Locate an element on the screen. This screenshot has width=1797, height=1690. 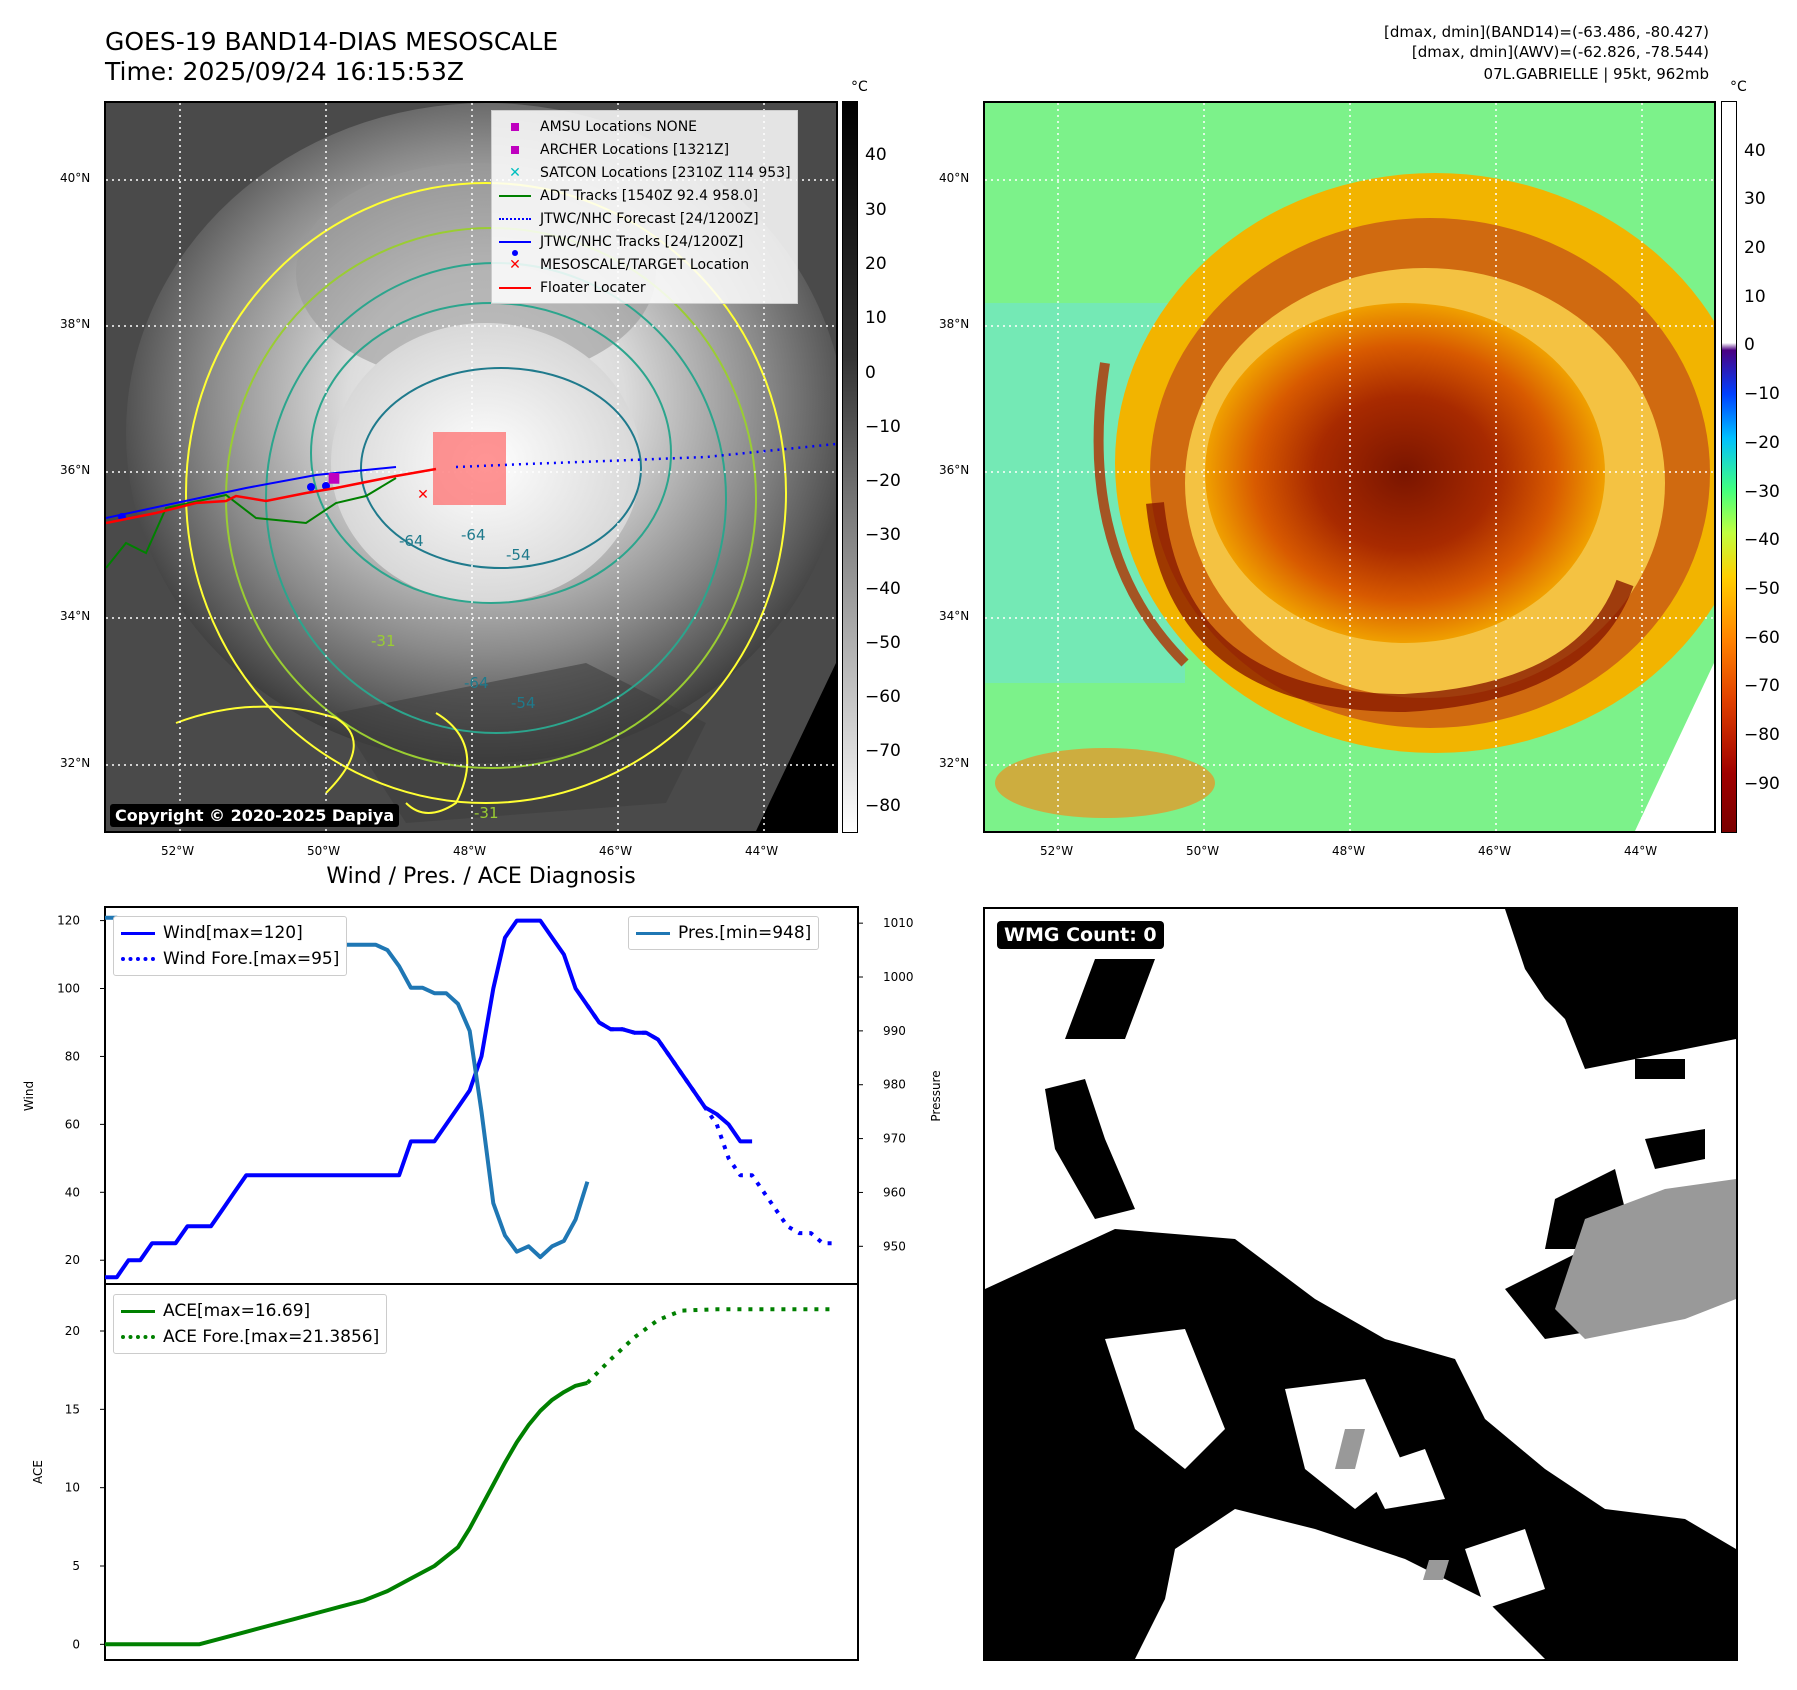
wind-y-ticks: 20 40 60 80 100 120 is located at coordinates (81, 1090).